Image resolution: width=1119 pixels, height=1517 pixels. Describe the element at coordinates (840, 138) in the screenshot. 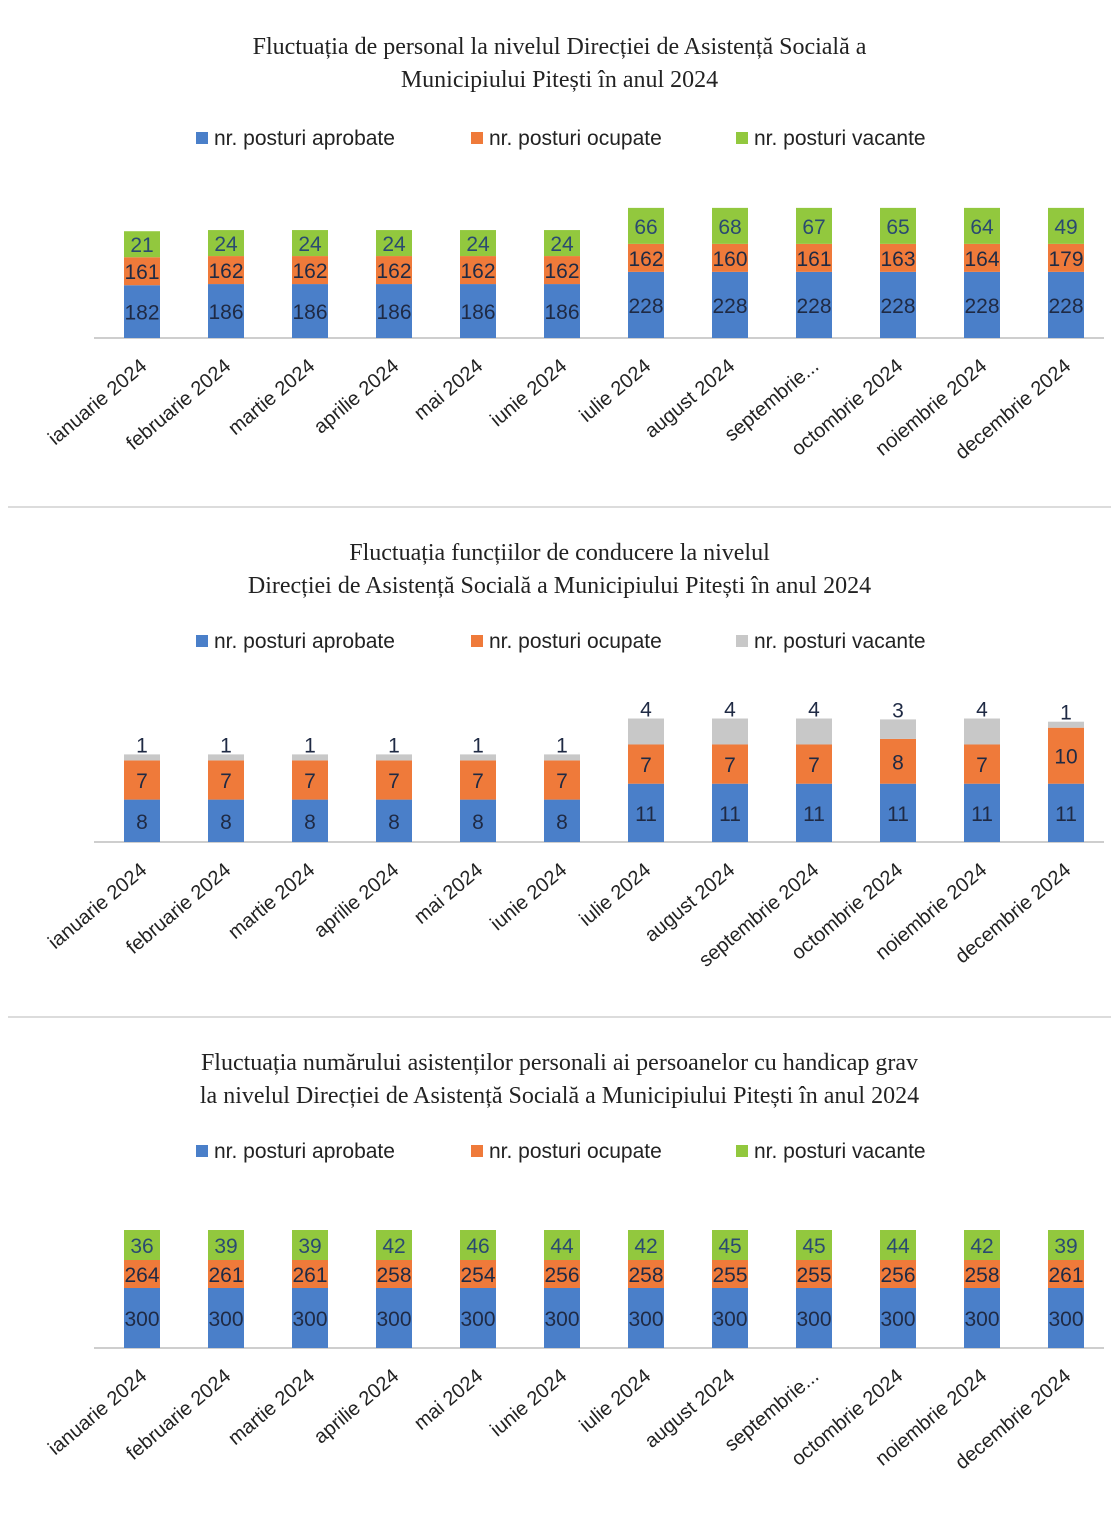

I see `legend-label: nr. posturi vacante` at that location.